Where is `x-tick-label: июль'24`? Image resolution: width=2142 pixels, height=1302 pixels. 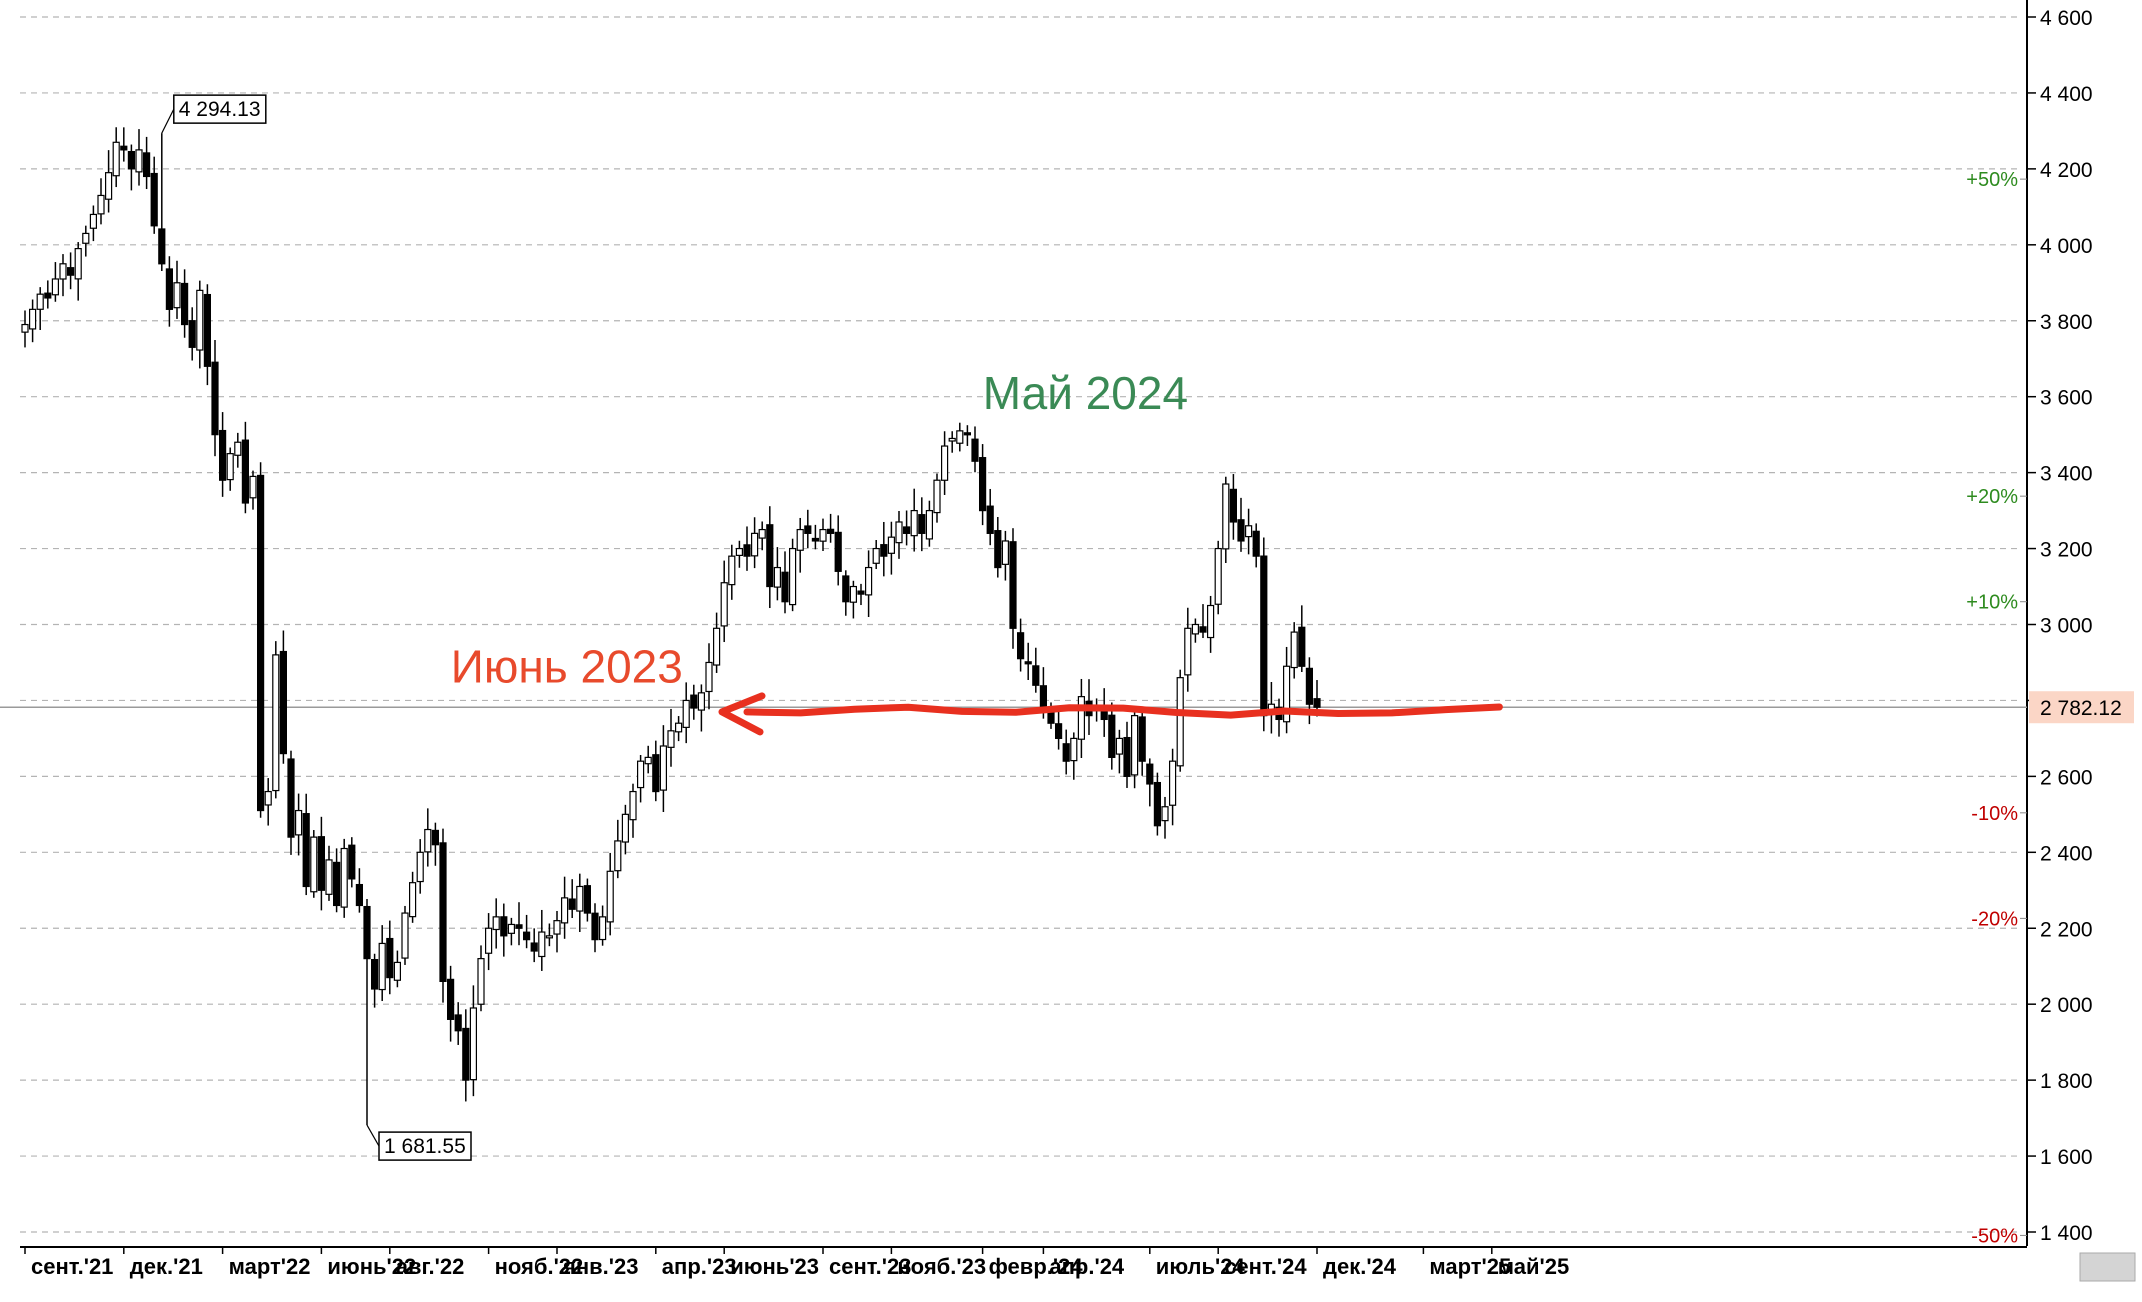 x-tick-label: июль'24 is located at coordinates (1201, 1266).